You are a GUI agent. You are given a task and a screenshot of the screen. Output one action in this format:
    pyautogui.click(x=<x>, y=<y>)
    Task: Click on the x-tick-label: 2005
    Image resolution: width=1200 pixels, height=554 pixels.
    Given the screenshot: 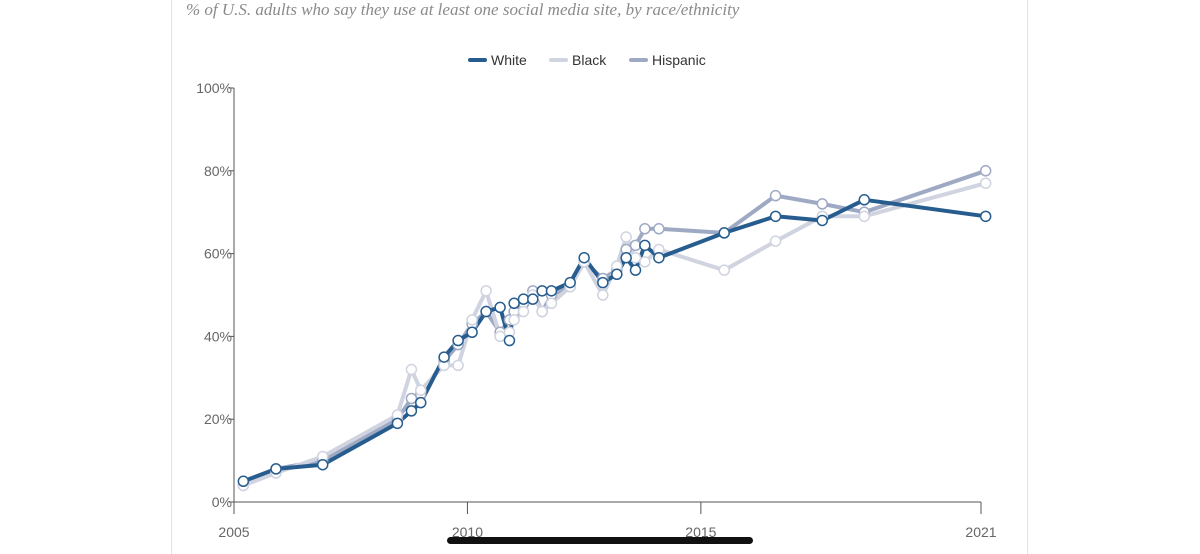 What is the action you would take?
    pyautogui.click(x=233, y=532)
    